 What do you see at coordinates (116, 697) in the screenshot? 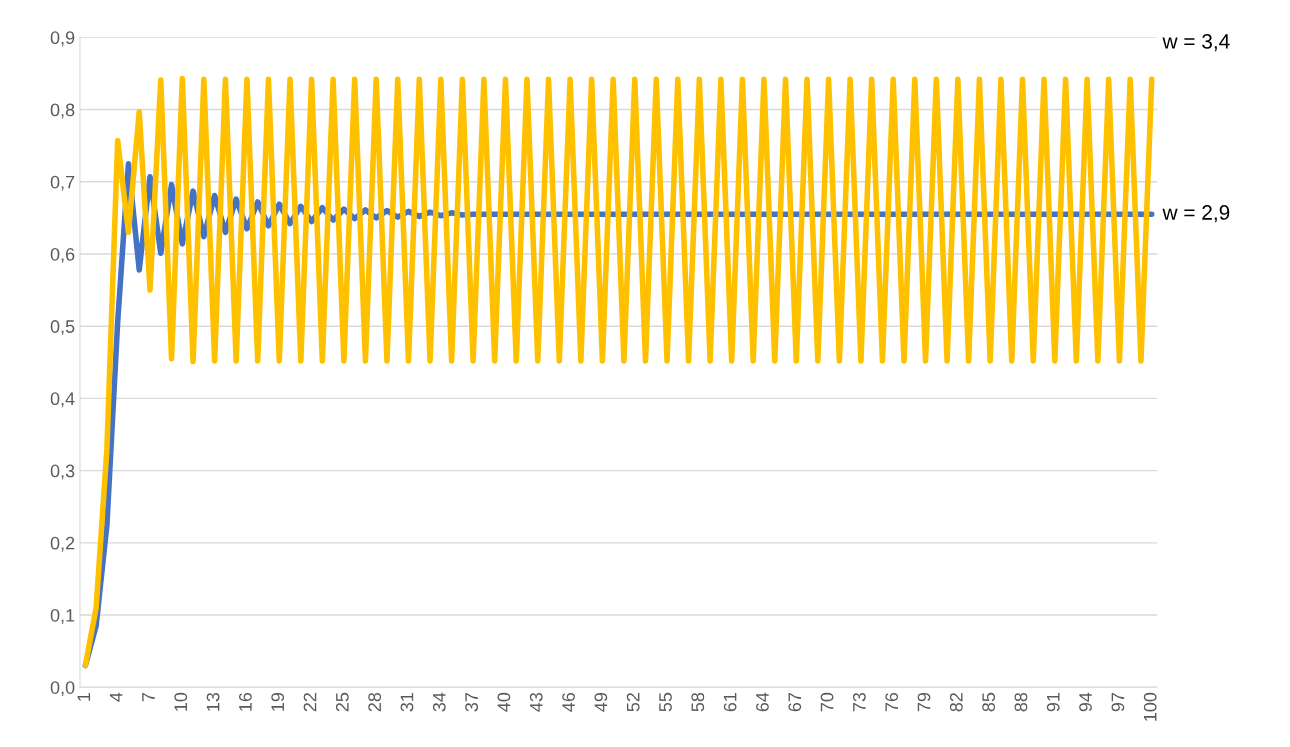
I see `x-tick-label: 4` at bounding box center [116, 697].